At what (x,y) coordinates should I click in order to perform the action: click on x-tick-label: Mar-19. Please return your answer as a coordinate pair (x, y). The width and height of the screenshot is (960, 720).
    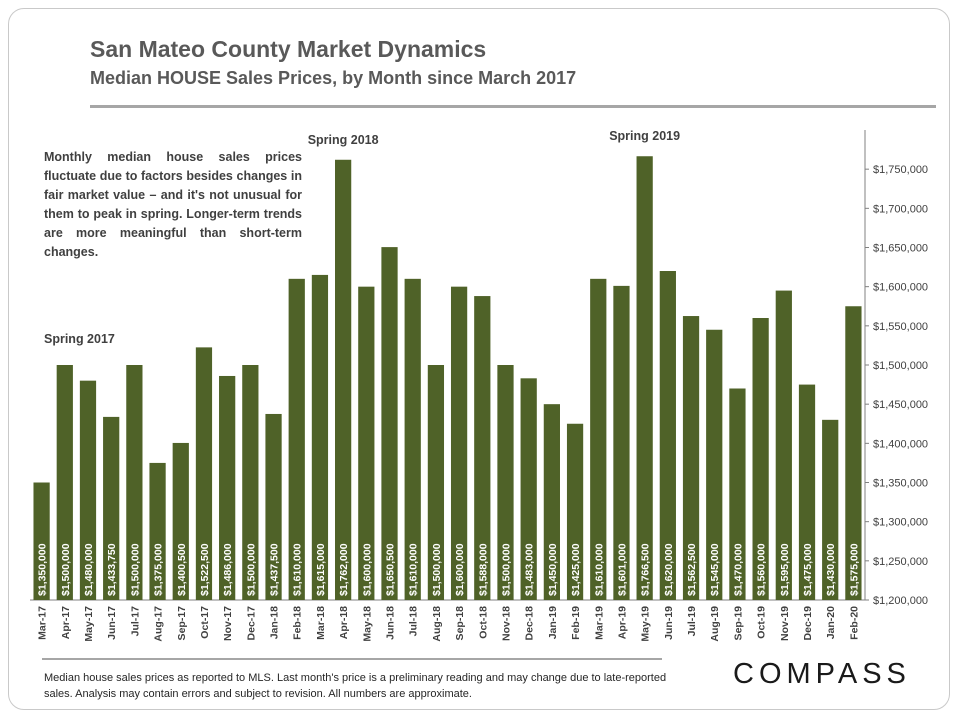
    Looking at the image, I should click on (599, 623).